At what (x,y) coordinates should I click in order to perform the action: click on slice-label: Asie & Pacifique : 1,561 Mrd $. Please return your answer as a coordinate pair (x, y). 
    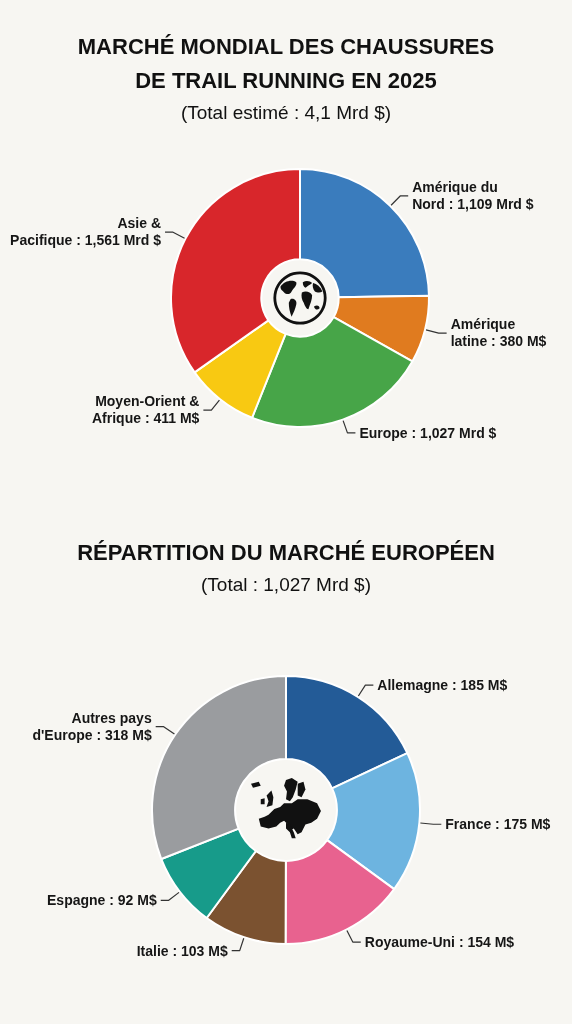
    Looking at the image, I should click on (85, 232).